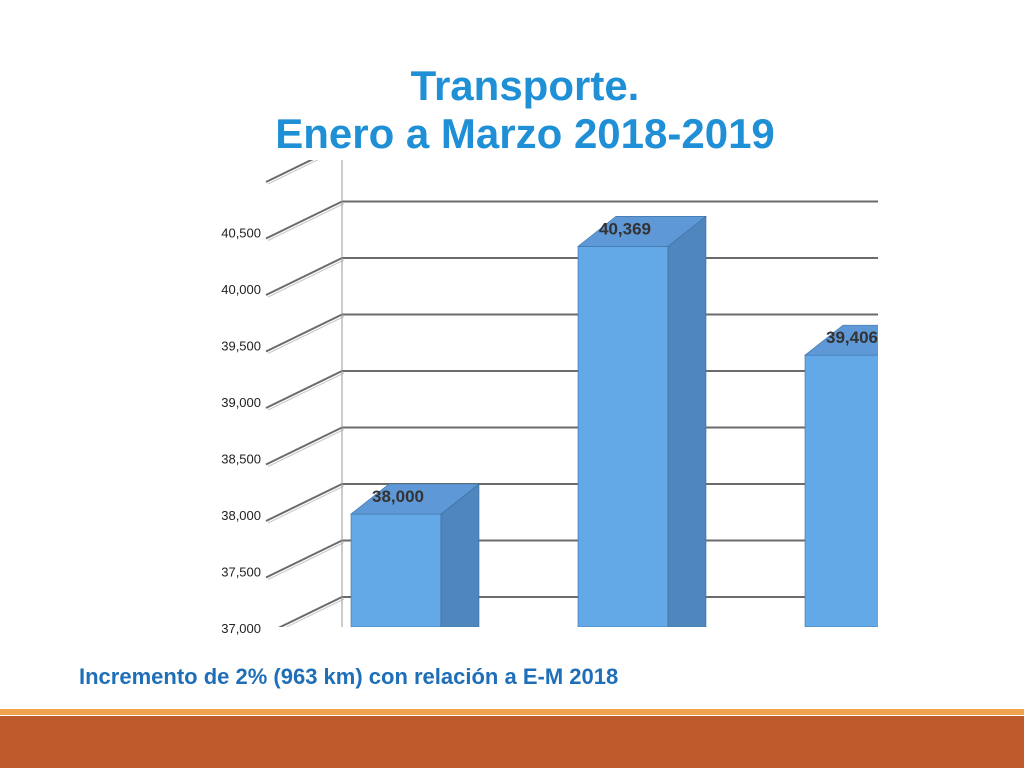 This screenshot has height=768, width=1024. What do you see at coordinates (525, 133) in the screenshot?
I see `title-line-2: Enero a Marzo 2018-2019` at bounding box center [525, 133].